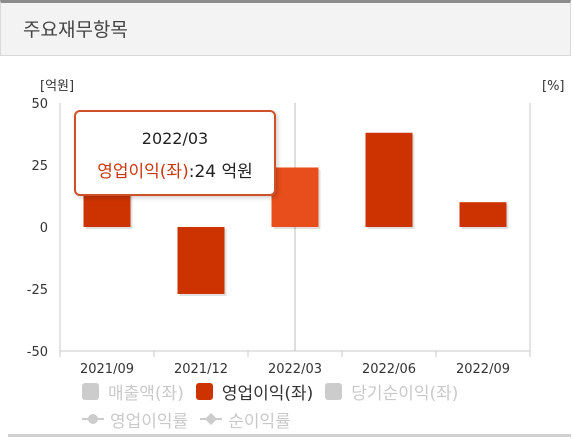 Image resolution: width=573 pixels, height=442 pixels. Describe the element at coordinates (107, 369) in the screenshot. I see `x-tick-label: 2021/09` at that location.